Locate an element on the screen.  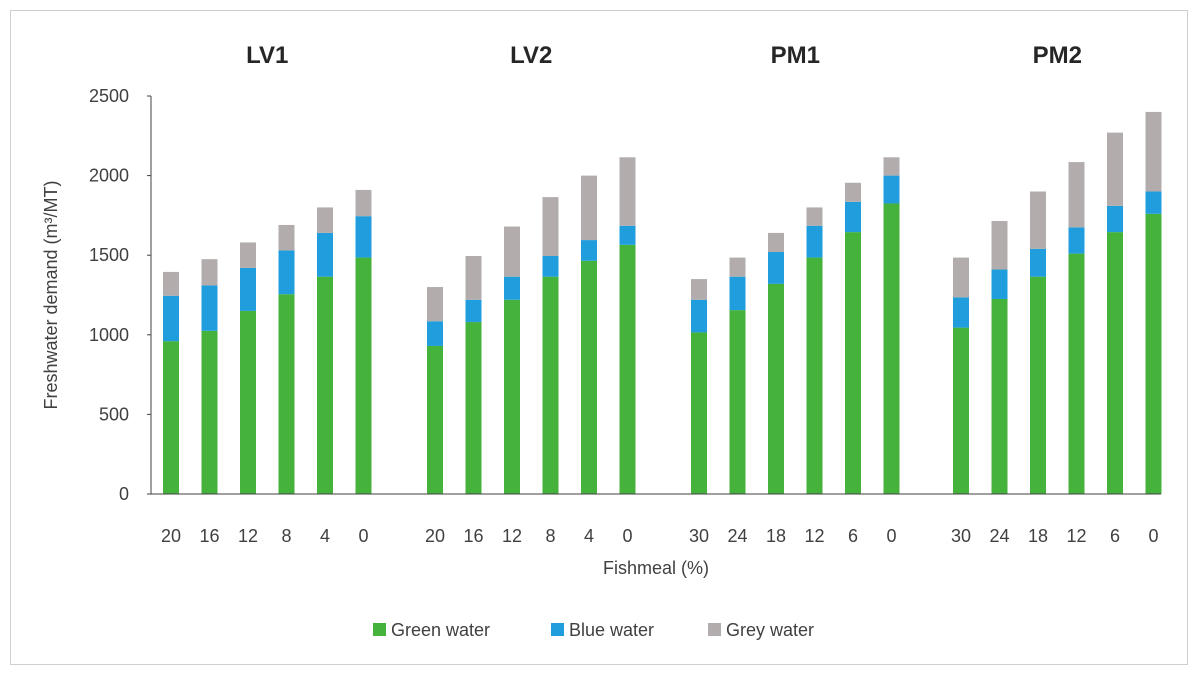
y-tick-label: 2000 is located at coordinates (109, 176).